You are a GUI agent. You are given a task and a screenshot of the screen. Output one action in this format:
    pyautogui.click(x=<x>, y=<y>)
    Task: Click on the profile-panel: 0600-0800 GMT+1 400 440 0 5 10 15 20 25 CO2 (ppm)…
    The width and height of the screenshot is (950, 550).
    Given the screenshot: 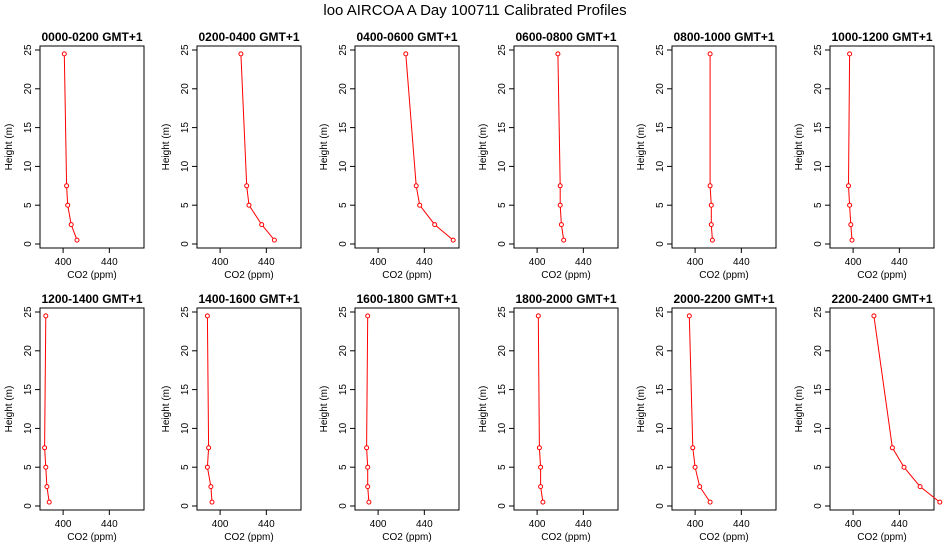 What is the action you would take?
    pyautogui.click(x=548, y=155)
    